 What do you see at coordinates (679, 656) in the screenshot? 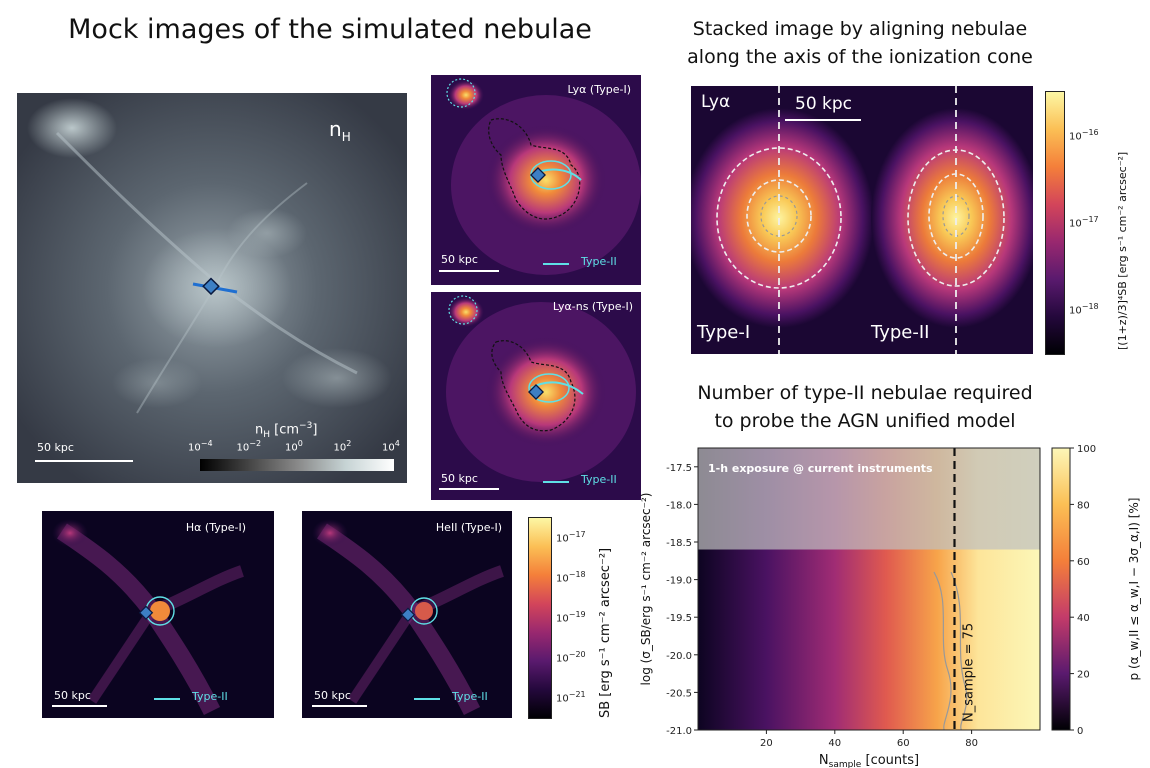
I see `y-tick-label: -20.0` at bounding box center [679, 656].